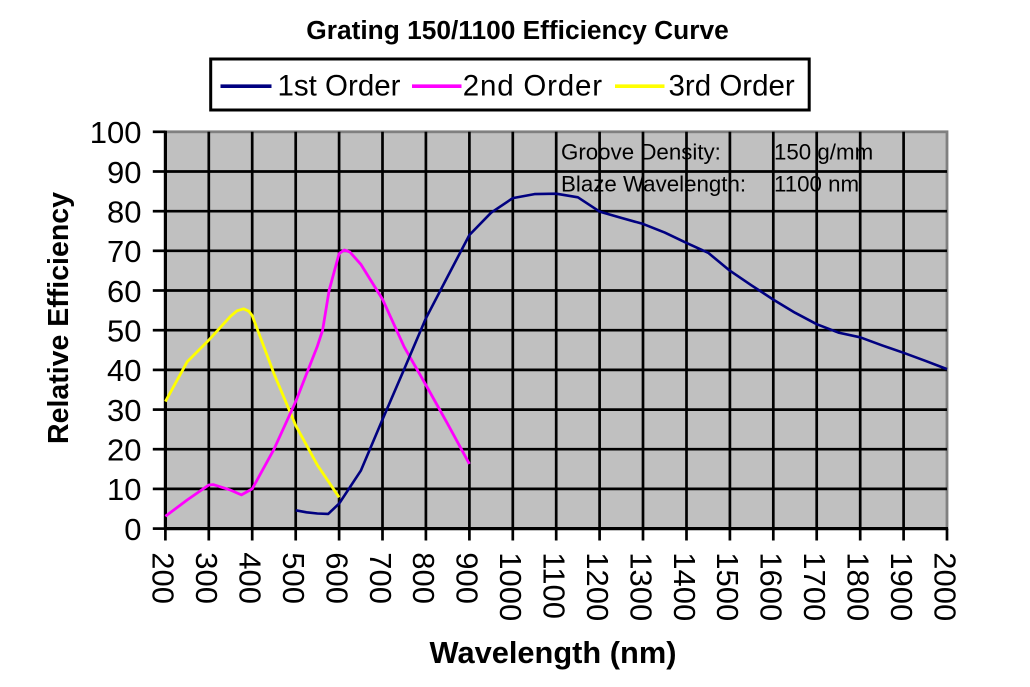  What do you see at coordinates (640, 586) in the screenshot?
I see `svg-text: 1300` at bounding box center [640, 586].